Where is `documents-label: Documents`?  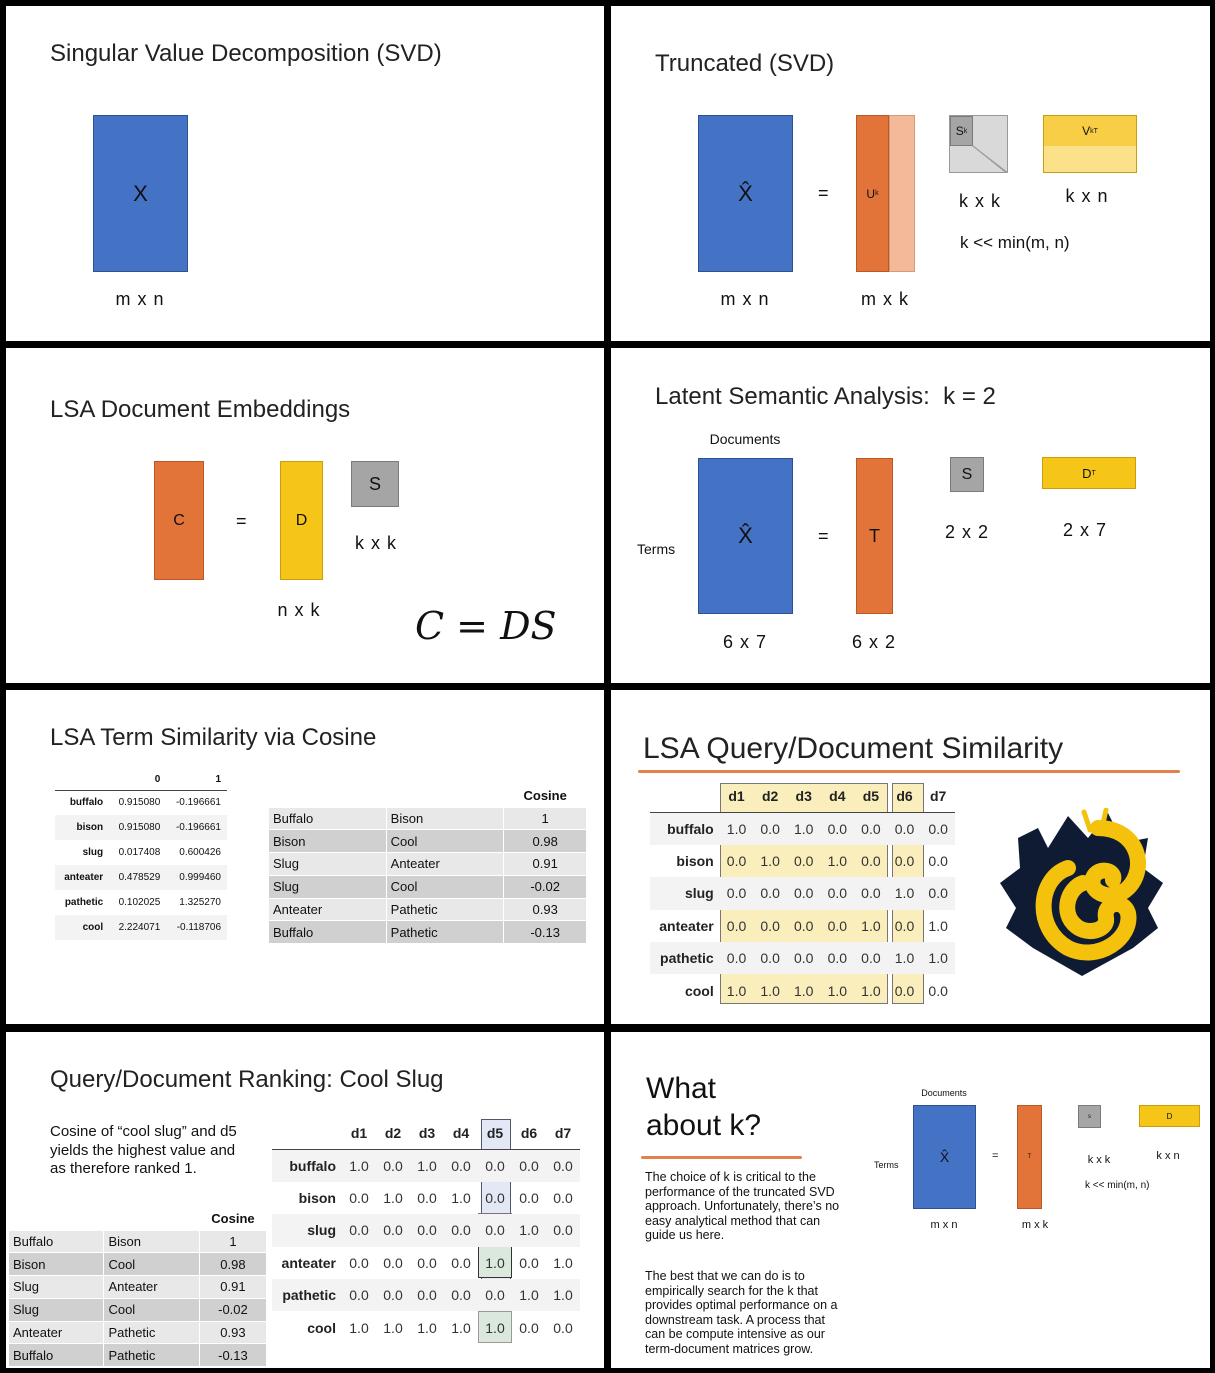
documents-label: Documents is located at coordinates (745, 439).